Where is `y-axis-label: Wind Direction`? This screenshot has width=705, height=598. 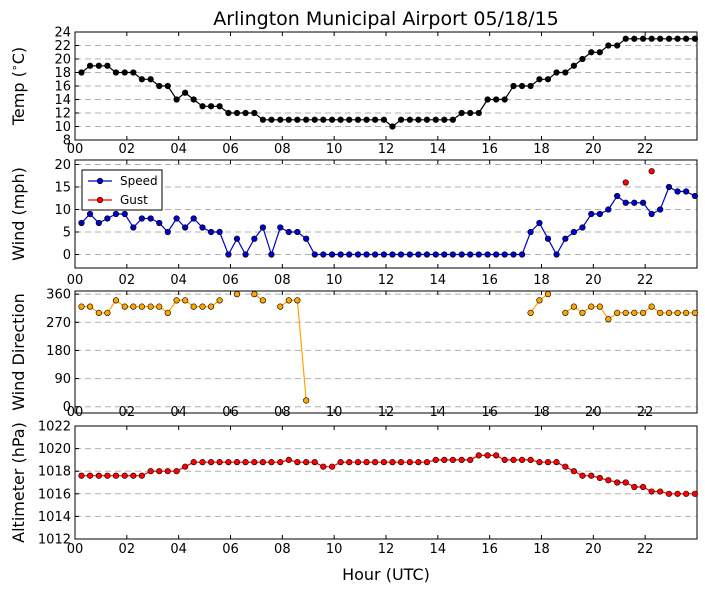 y-axis-label: Wind Direction is located at coordinates (18, 352).